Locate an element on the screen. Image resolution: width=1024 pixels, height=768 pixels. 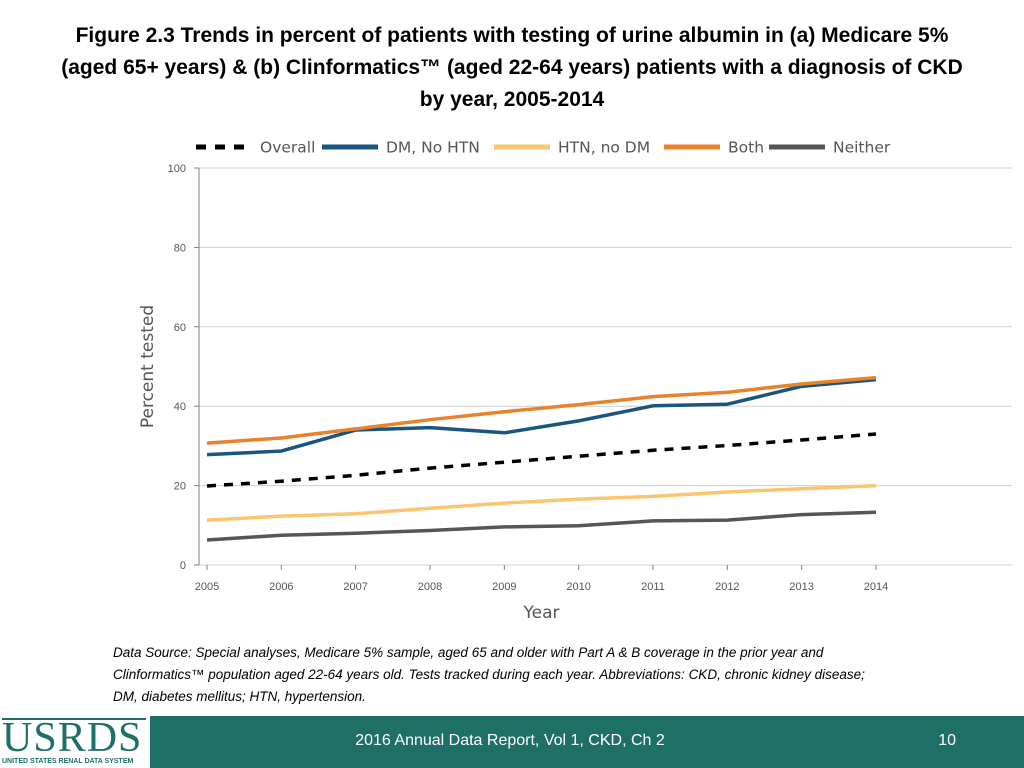
usrds-logo: USRDS UNITED STATES RENAL DATA SYSTEM is located at coordinates (75, 742).